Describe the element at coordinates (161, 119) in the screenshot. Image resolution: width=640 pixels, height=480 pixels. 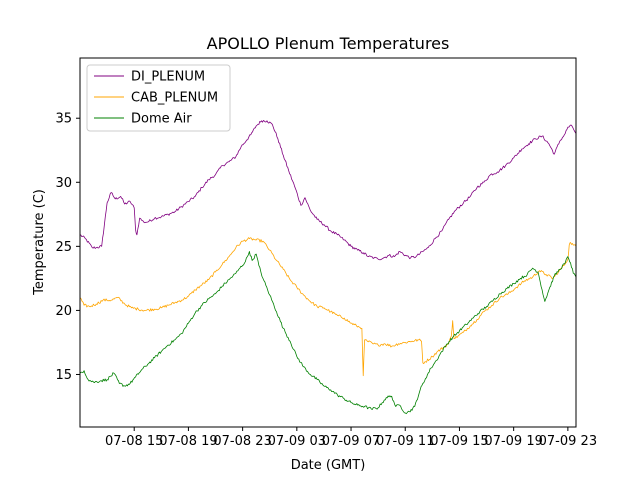
I see `legend-label-dome-air: Dome Air` at that location.